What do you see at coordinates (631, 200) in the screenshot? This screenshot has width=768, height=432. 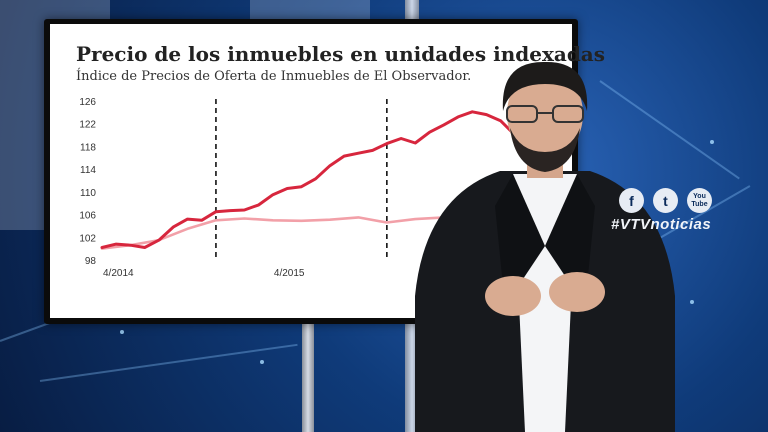 I see `facebook-icon: f` at bounding box center [631, 200].